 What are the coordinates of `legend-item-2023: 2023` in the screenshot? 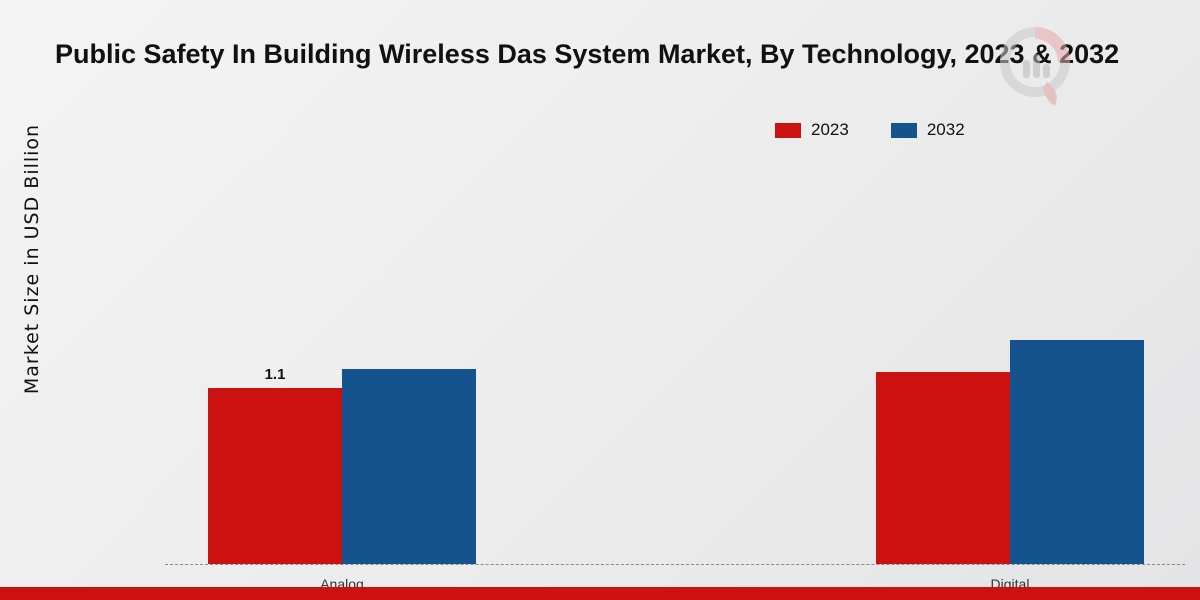 It's located at (812, 130).